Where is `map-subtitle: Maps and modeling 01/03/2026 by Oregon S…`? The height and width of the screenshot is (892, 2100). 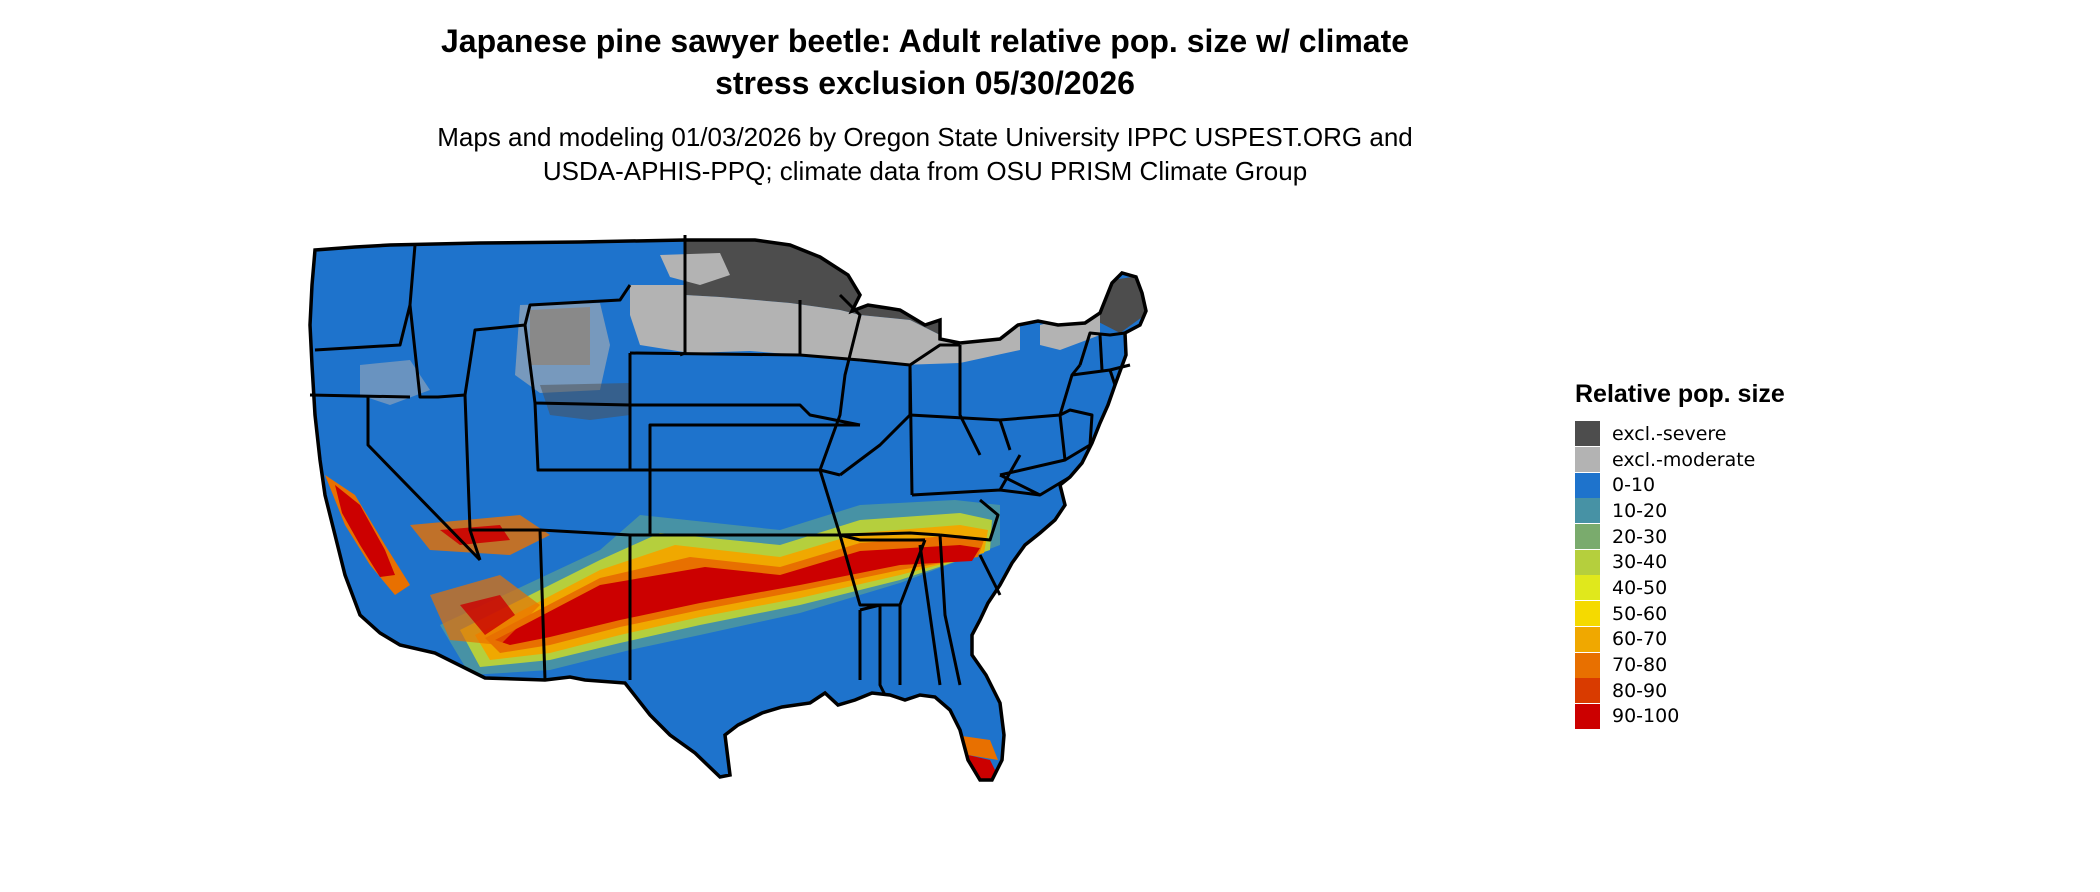
map-subtitle: Maps and modeling 01/03/2026 by Oregon S… is located at coordinates (925, 154).